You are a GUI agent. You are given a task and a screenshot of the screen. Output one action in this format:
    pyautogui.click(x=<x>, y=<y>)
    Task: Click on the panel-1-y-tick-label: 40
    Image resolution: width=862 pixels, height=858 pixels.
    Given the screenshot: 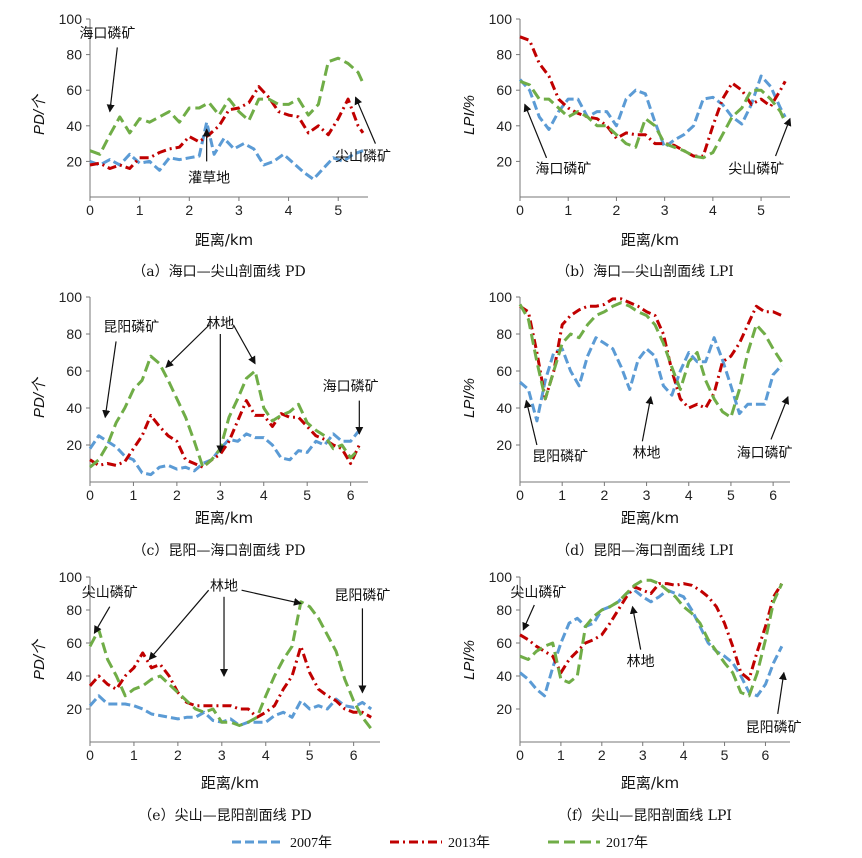 What is the action you would take?
    pyautogui.click(x=74, y=126)
    